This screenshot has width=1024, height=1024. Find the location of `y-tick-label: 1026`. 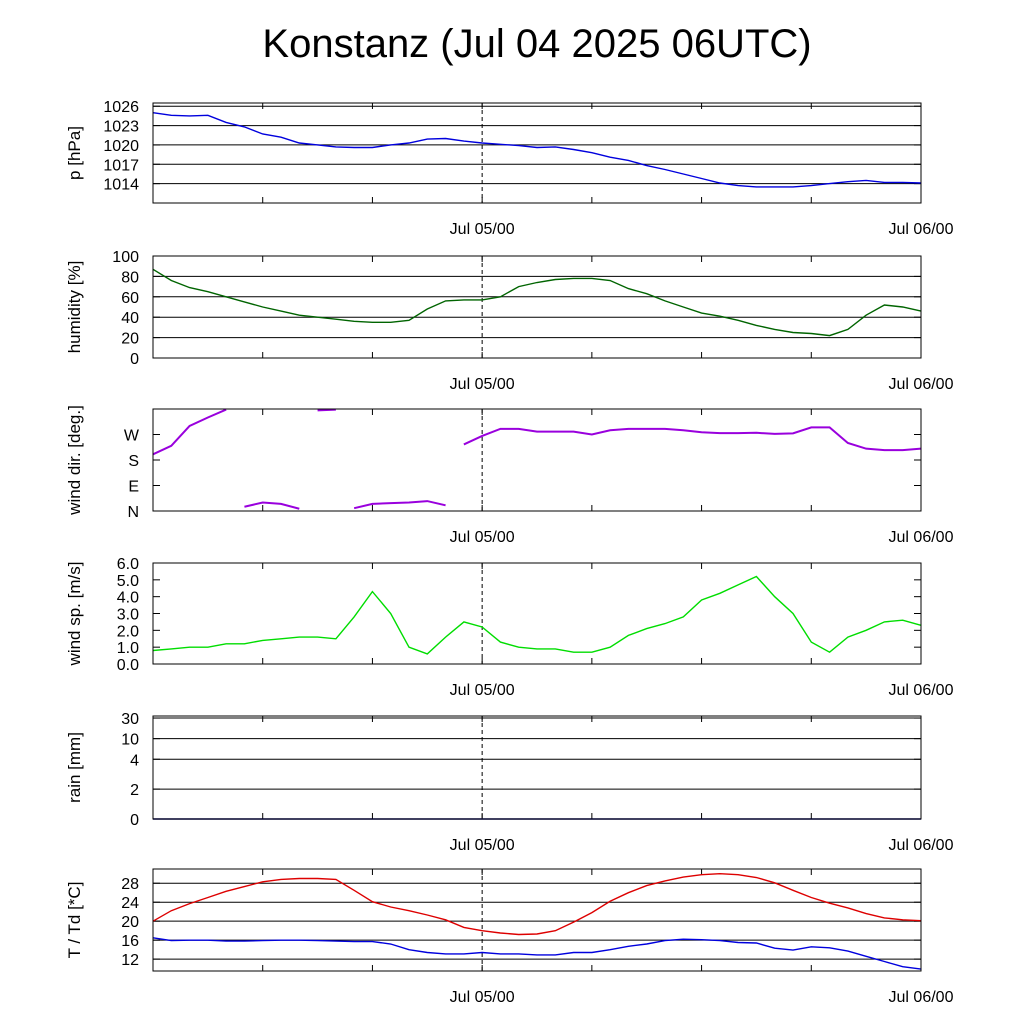

y-tick-label: 1026 is located at coordinates (121, 107).